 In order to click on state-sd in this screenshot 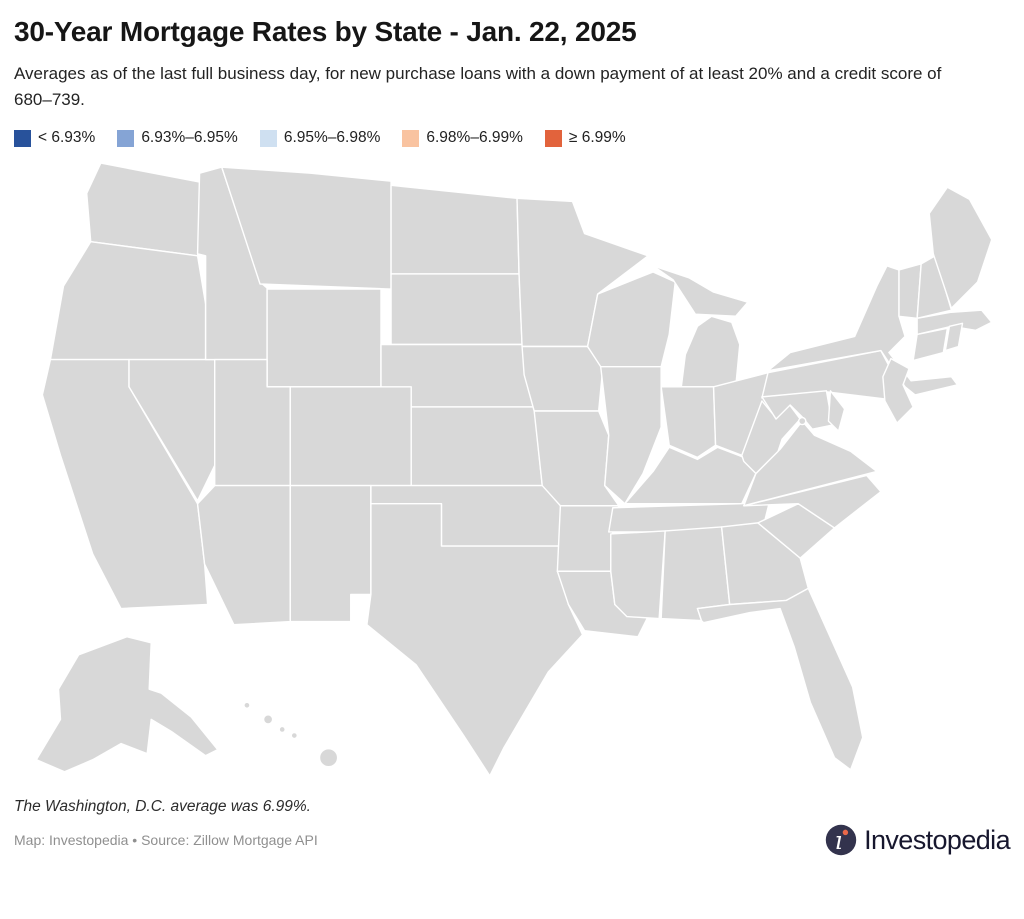, I will do `click(456, 309)`.